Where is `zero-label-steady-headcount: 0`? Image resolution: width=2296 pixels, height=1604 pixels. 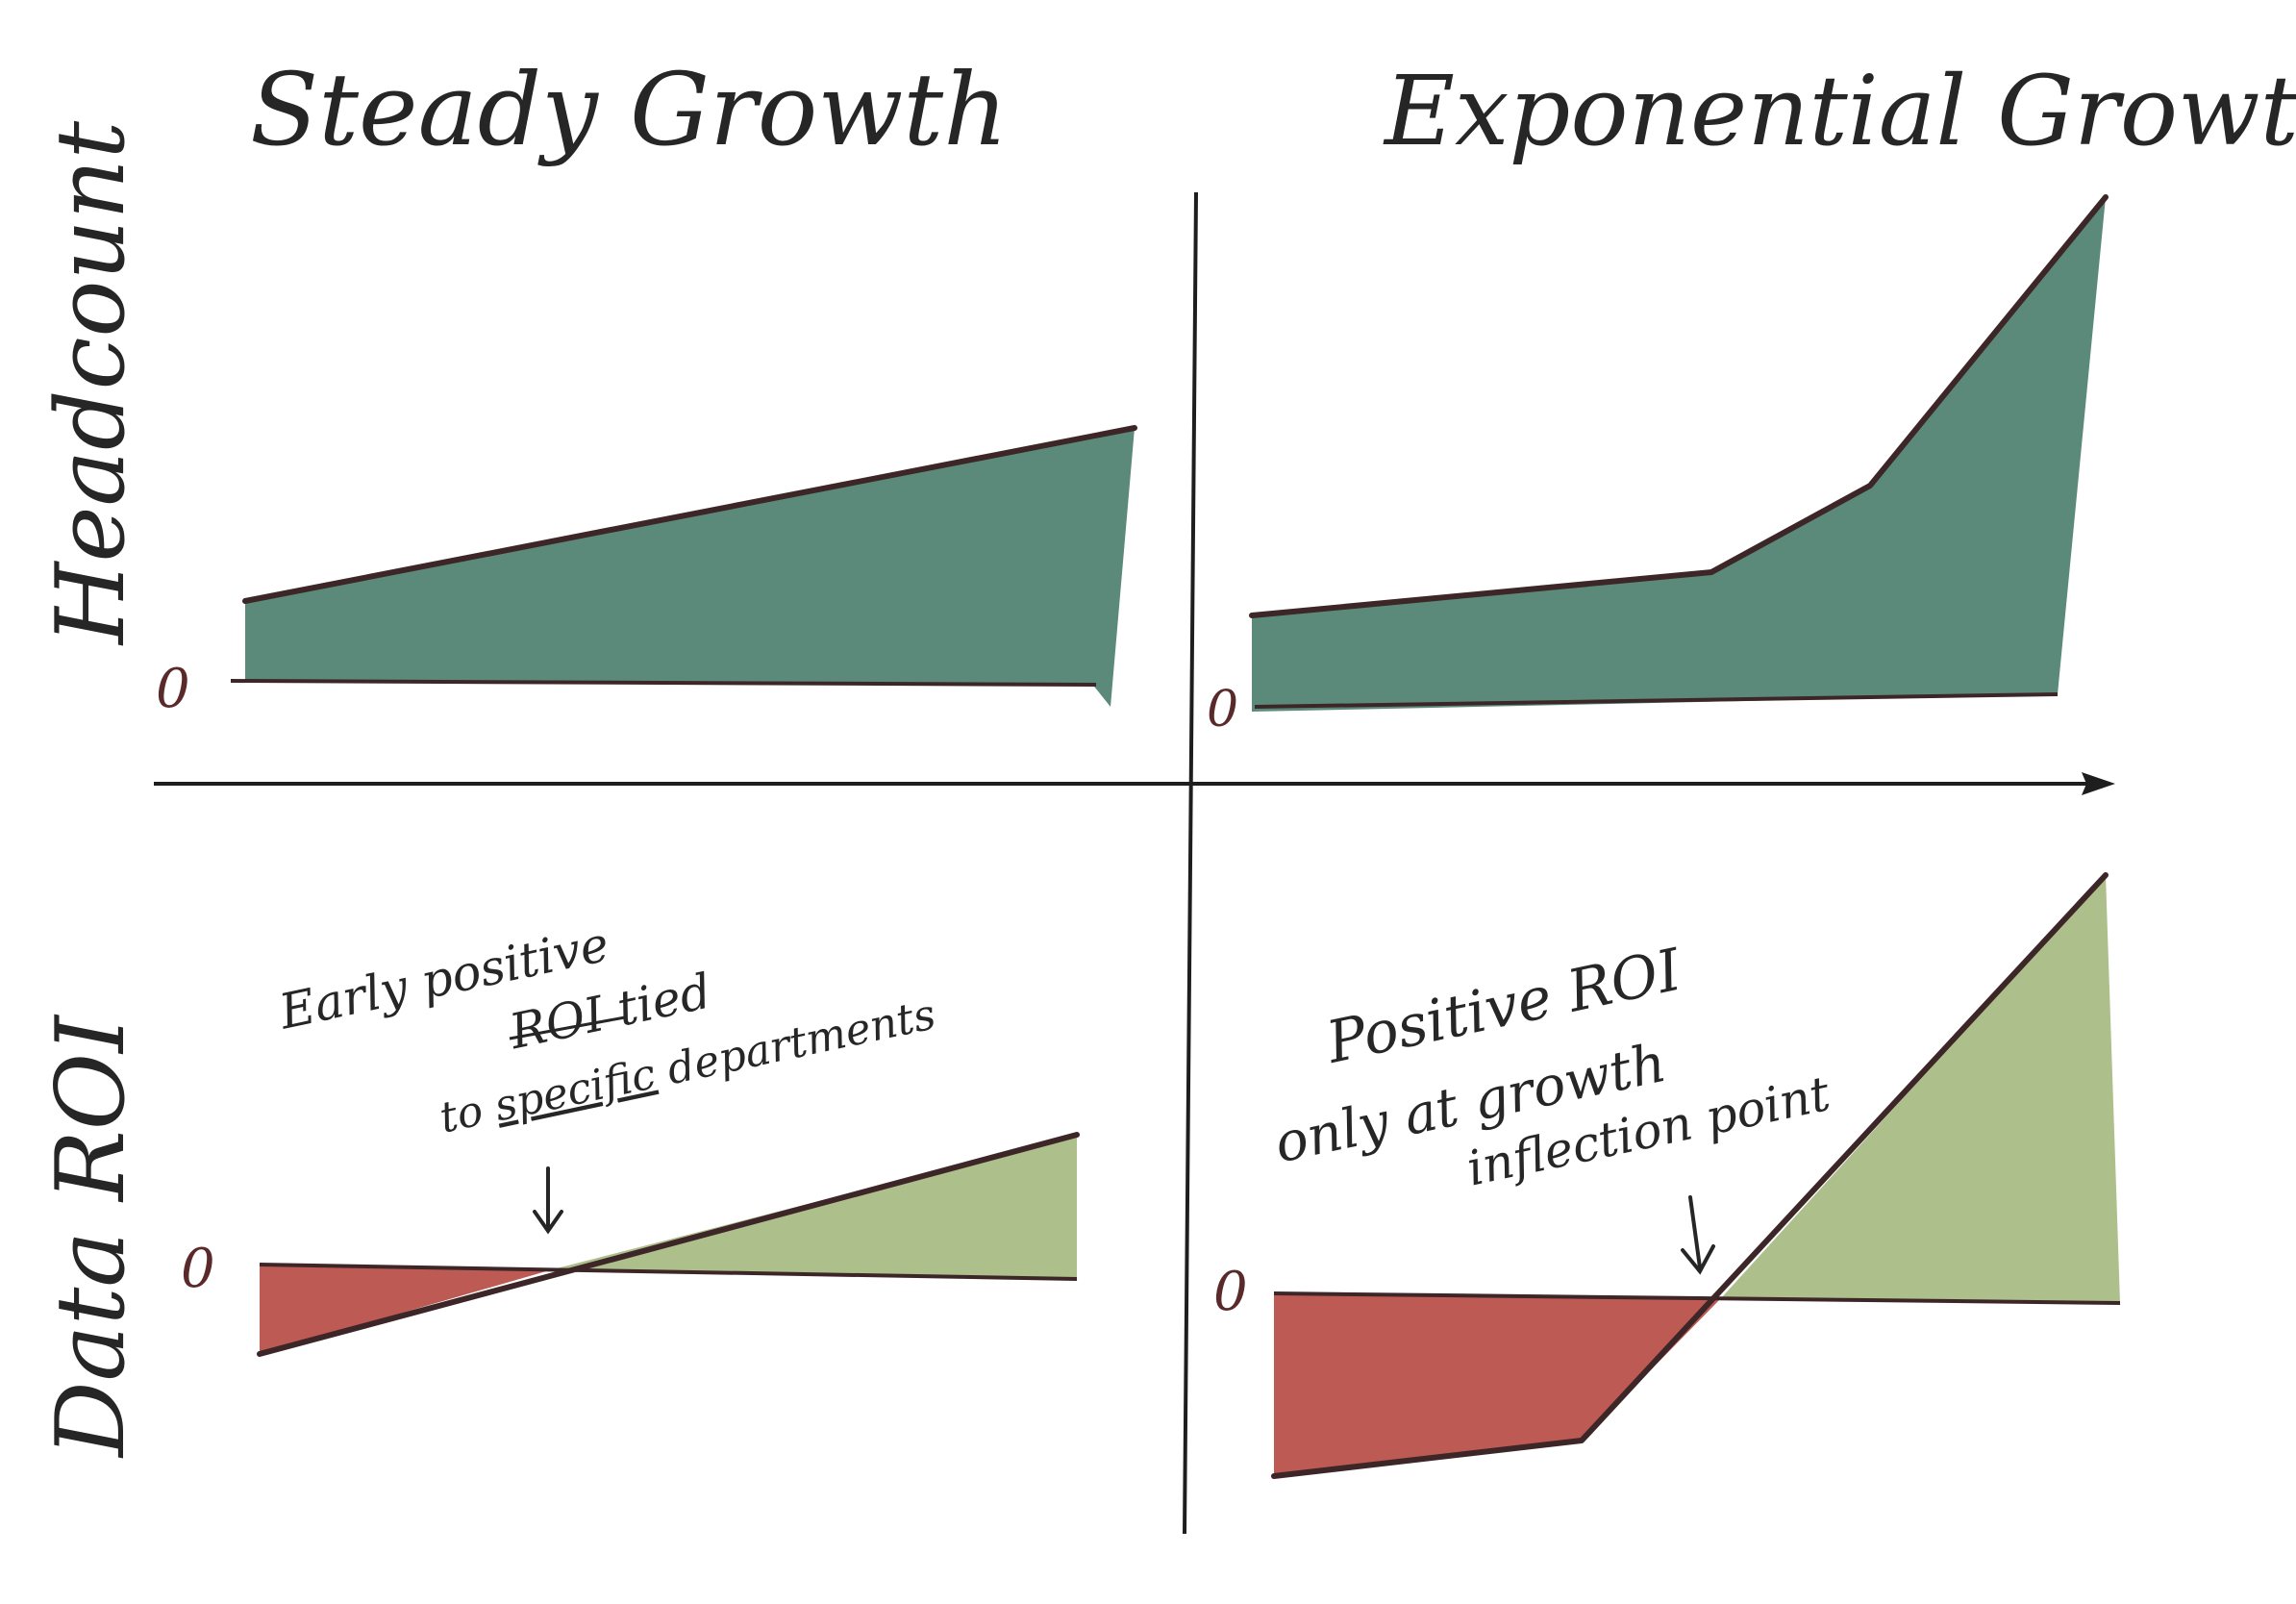
zero-label-steady-headcount: 0 is located at coordinates (173, 689).